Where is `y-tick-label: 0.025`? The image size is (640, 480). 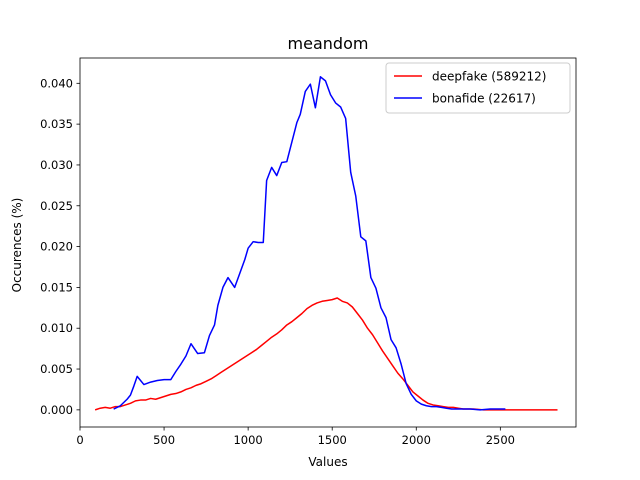 y-tick-label: 0.025 is located at coordinates (56, 206).